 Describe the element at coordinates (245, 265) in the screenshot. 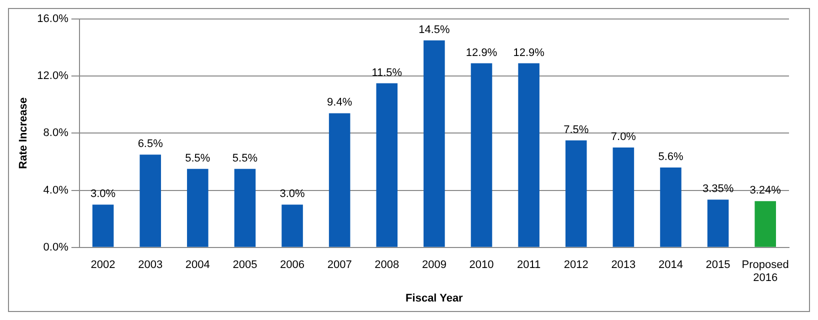

I see `x-tick-label: 2005` at that location.